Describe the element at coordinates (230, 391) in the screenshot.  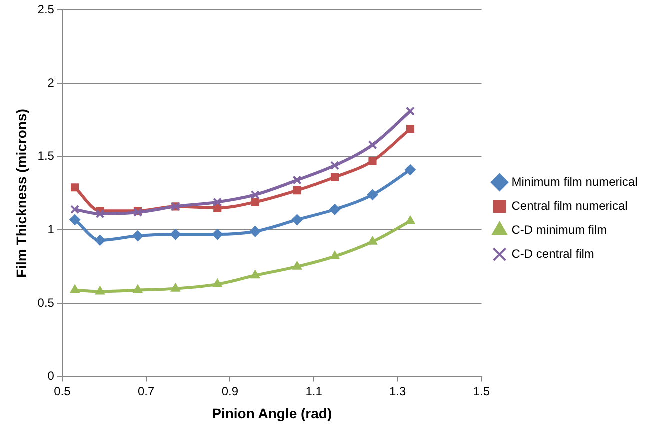
I see `x-tick-label: 0.9` at that location.